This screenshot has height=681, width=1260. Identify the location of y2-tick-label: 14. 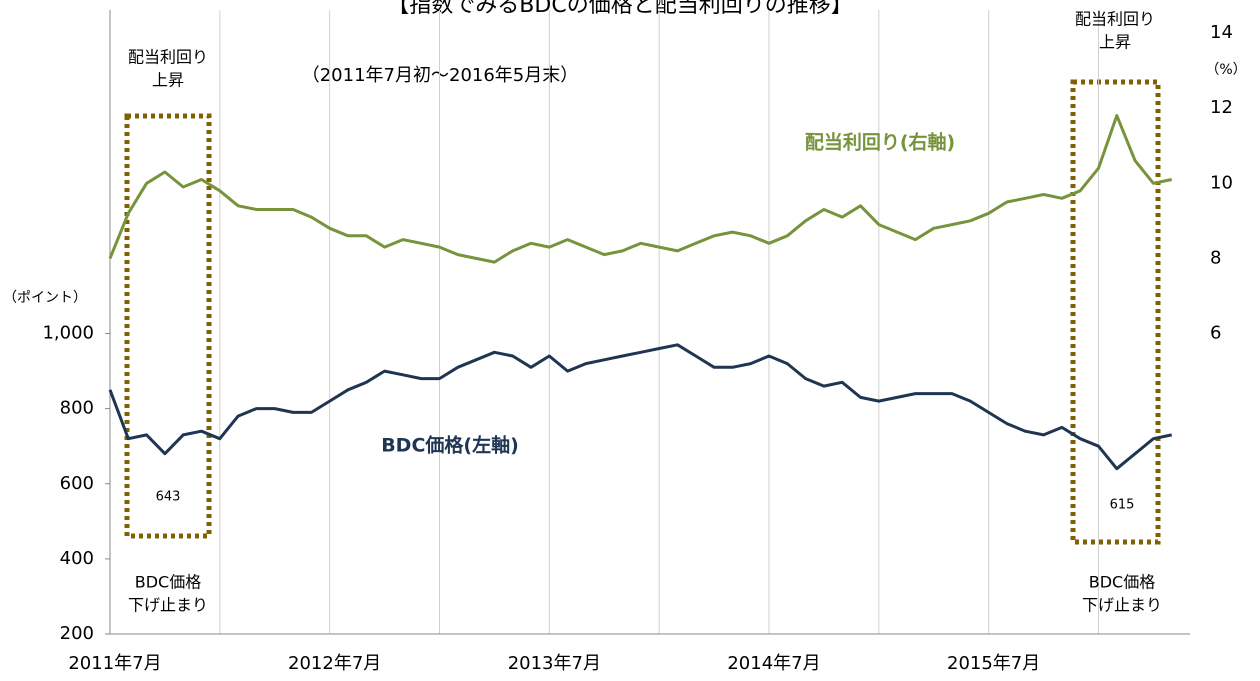
(1221, 32).